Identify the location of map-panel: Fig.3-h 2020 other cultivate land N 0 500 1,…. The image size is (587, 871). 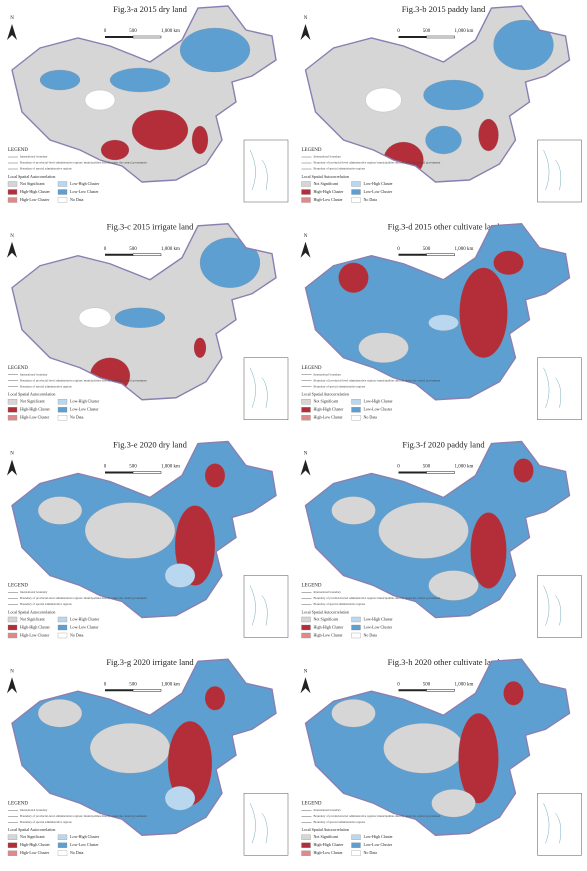
(441, 756).